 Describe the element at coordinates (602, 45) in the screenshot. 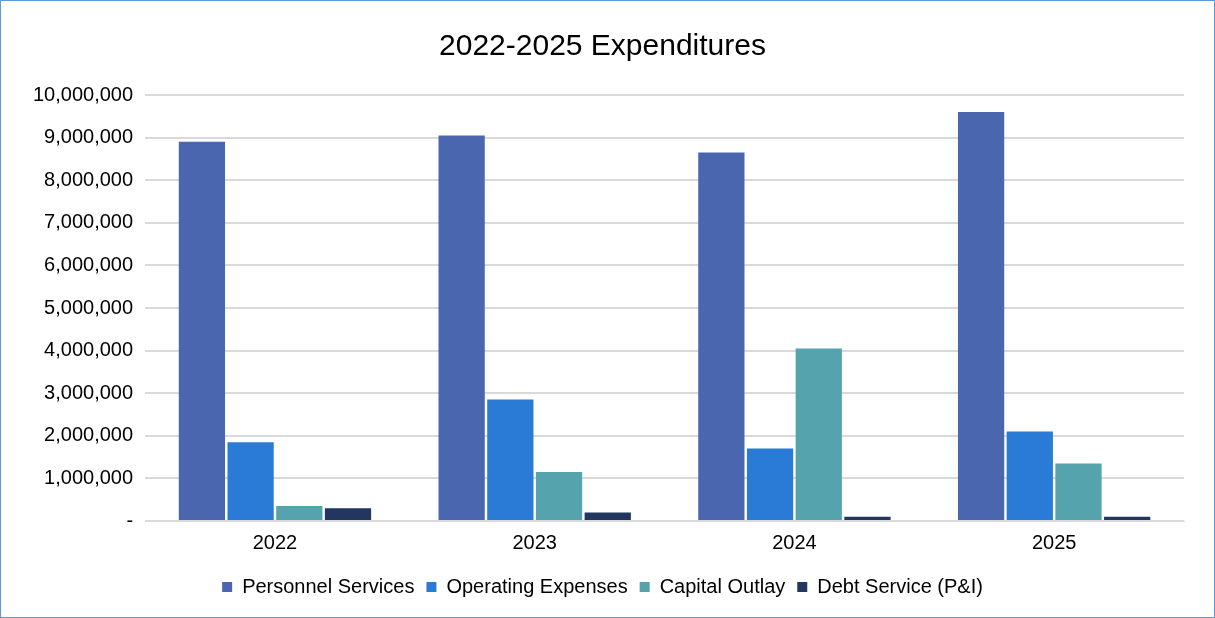

I see `chart-title: 2022-2025 Expenditures` at that location.